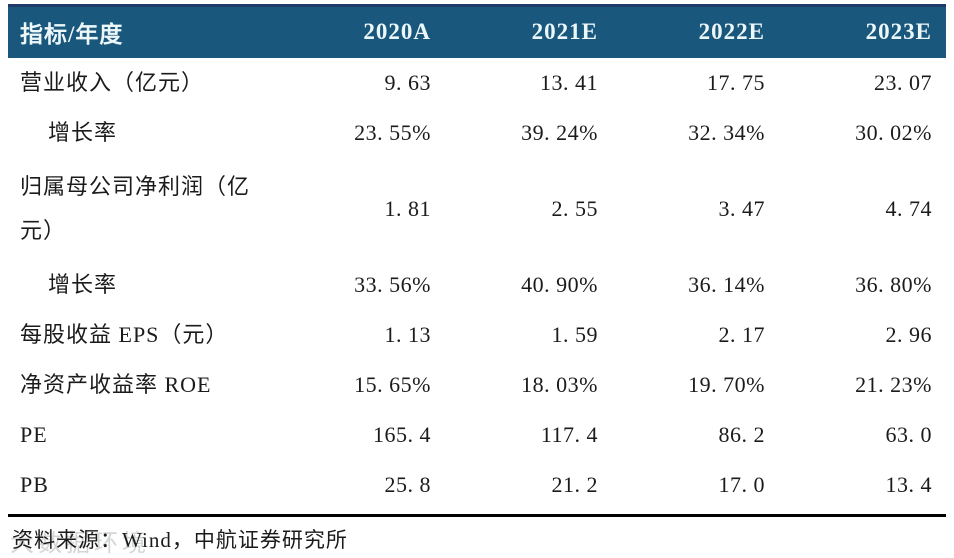 Image resolution: width=954 pixels, height=558 pixels. I want to click on value-cell: 25. 8, so click(407, 484).